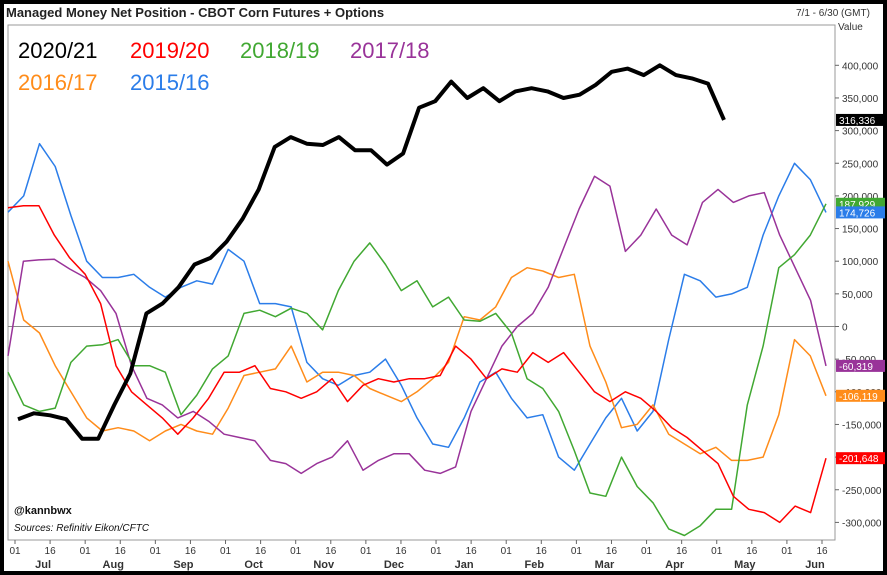 This screenshot has height=575, width=887. Describe the element at coordinates (857, 295) in the screenshot. I see `y-tick-label: 50,000` at that location.